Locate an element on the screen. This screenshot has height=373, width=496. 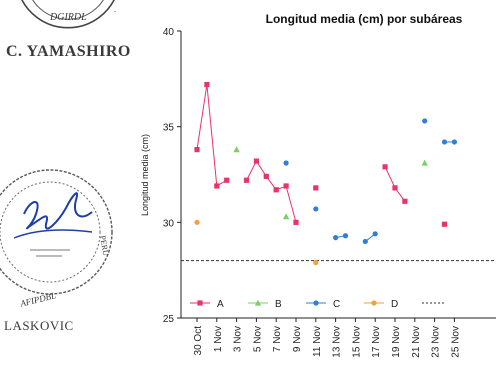
chart-legend: A B C D is located at coordinates (317, 304).